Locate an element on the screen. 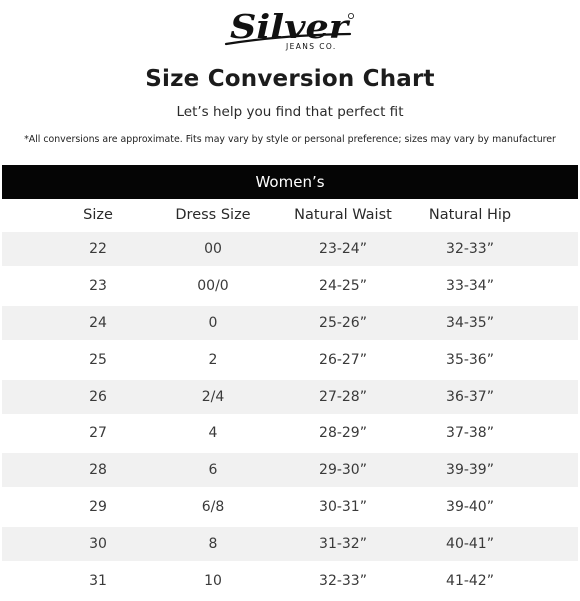 This screenshot has width=580, height=601. cell-size: 24 is located at coordinates (98, 322).